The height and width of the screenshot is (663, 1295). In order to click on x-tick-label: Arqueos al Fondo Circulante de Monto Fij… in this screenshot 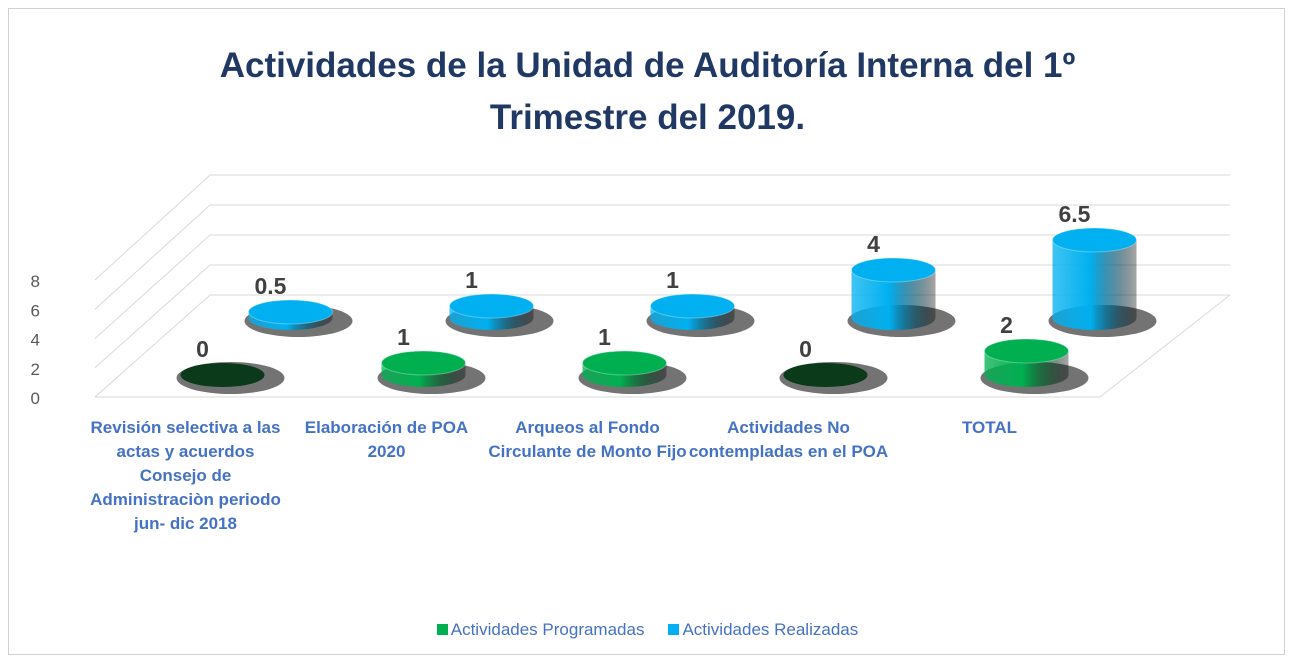, I will do `click(587, 439)`.